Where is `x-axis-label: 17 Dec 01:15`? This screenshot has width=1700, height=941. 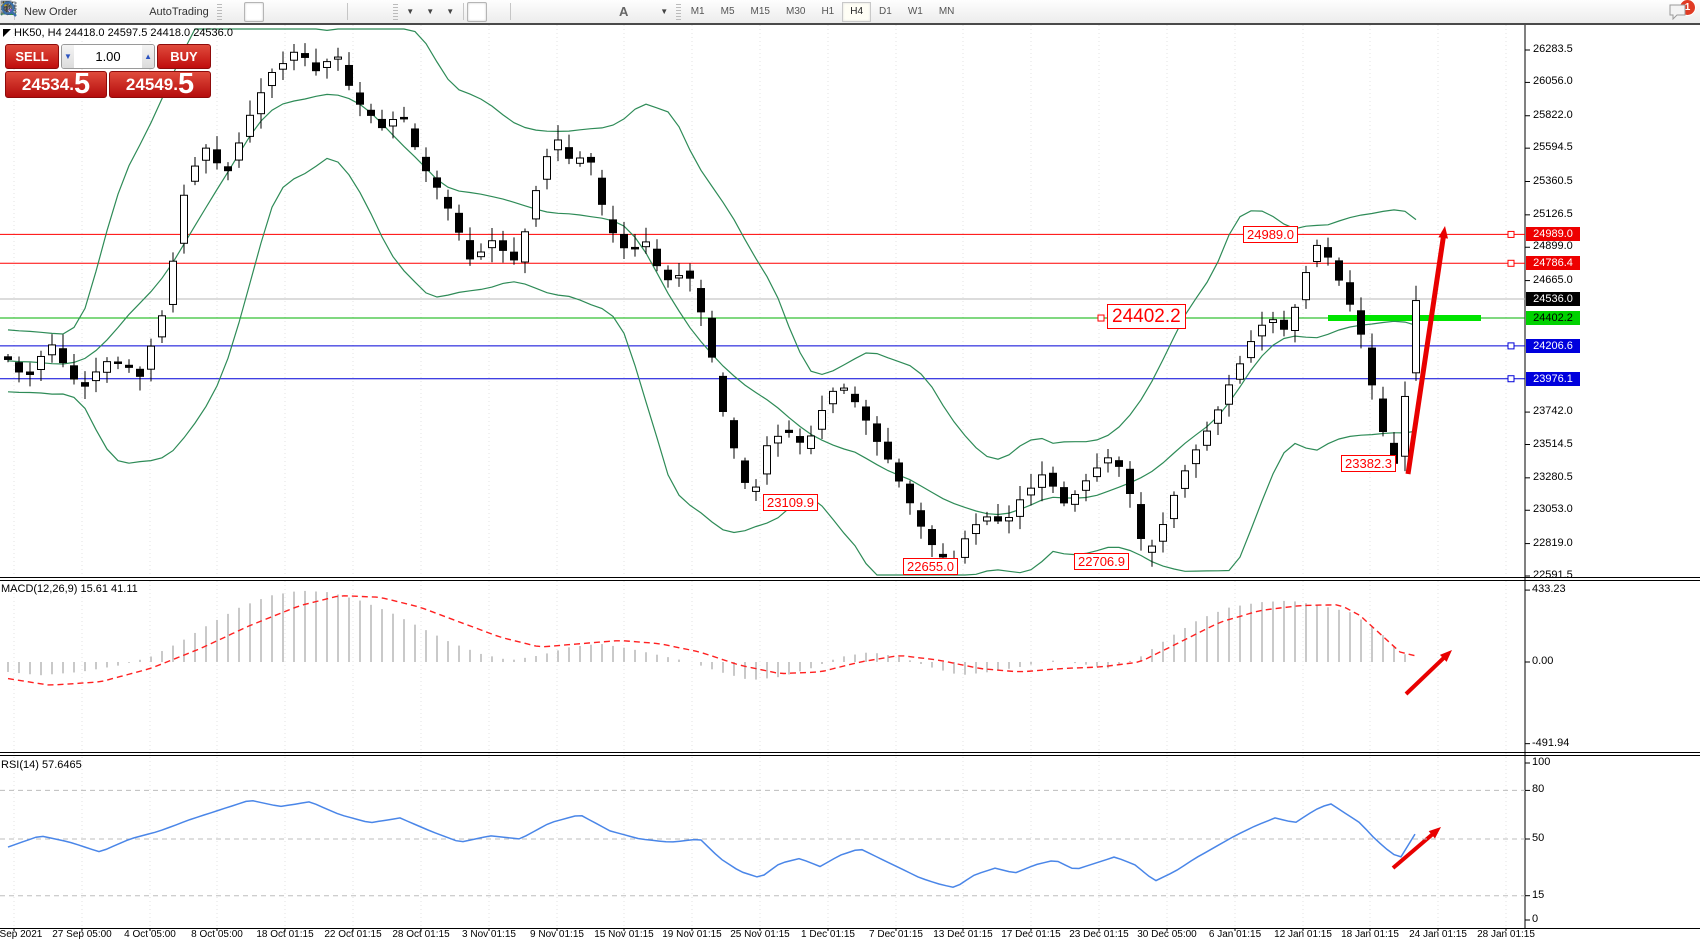
x-axis-label: 17 Dec 01:15 is located at coordinates (1031, 934).